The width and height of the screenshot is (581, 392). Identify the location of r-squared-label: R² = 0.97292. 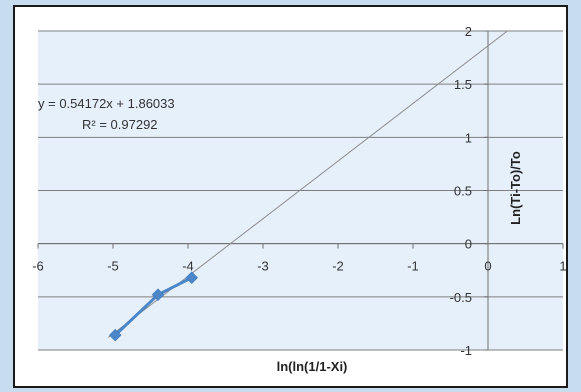
(120, 124).